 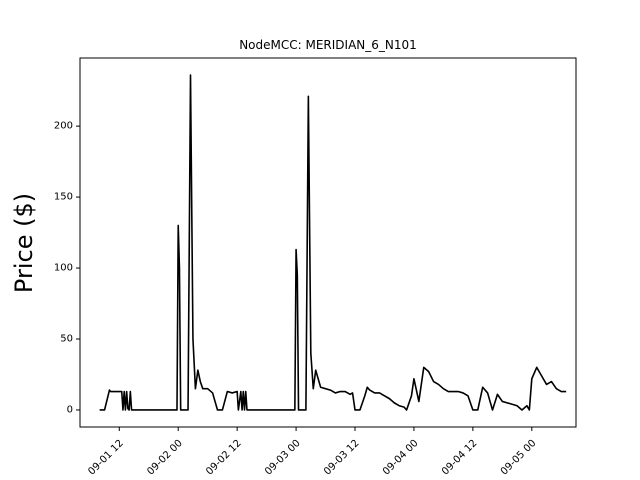 What do you see at coordinates (70, 409) in the screenshot?
I see `y-tick-label-0: 0` at bounding box center [70, 409].